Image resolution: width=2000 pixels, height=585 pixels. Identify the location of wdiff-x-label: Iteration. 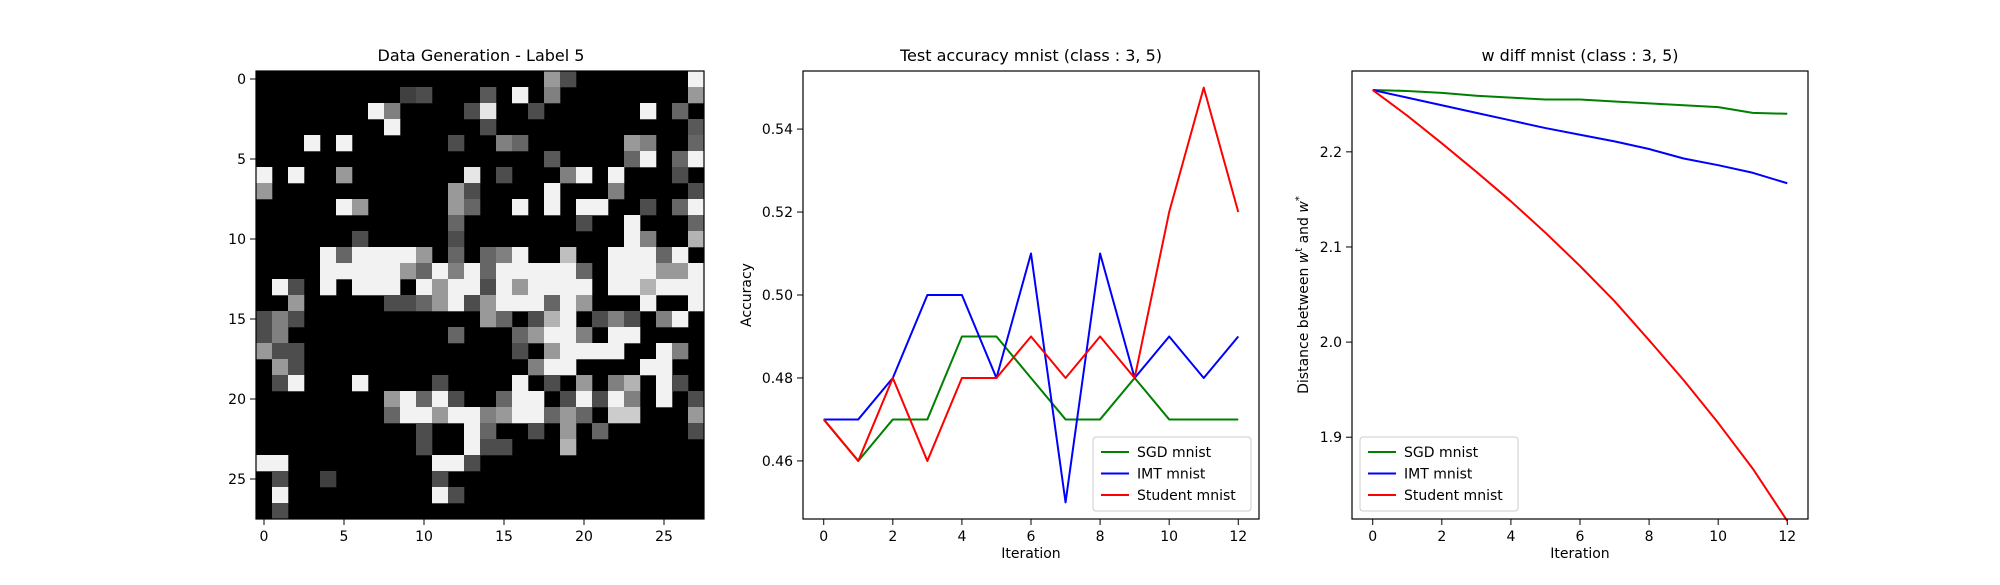
(1579, 554).